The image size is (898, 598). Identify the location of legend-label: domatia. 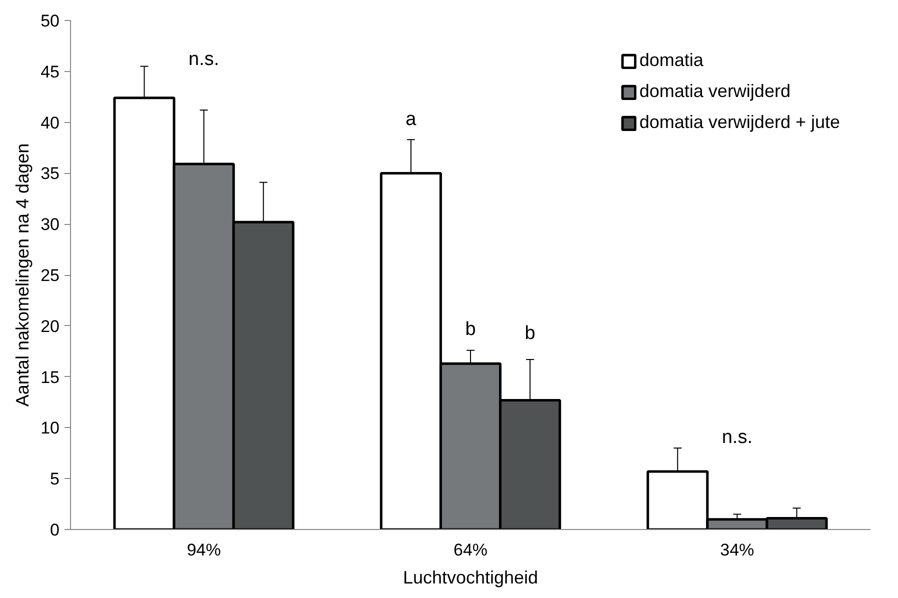
(671, 60).